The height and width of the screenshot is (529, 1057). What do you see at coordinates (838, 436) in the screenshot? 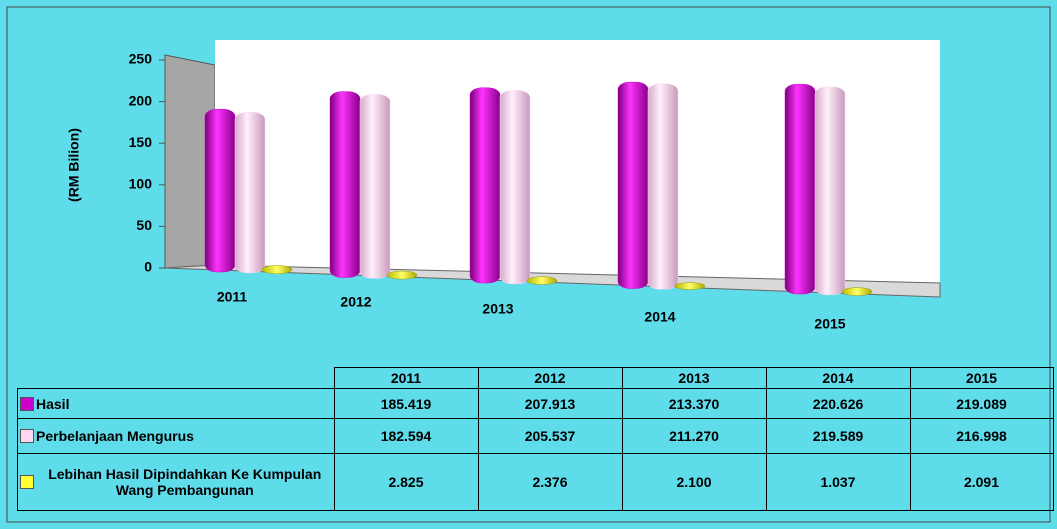
I see `value-cell: 219.589` at bounding box center [838, 436].